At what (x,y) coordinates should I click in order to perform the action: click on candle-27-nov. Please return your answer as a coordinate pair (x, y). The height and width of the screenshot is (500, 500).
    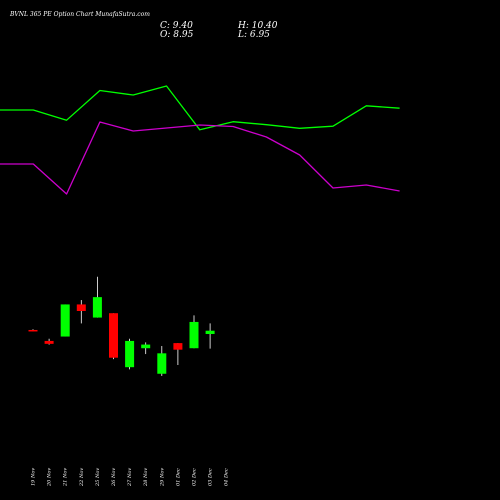
    Looking at the image, I should click on (130, 354).